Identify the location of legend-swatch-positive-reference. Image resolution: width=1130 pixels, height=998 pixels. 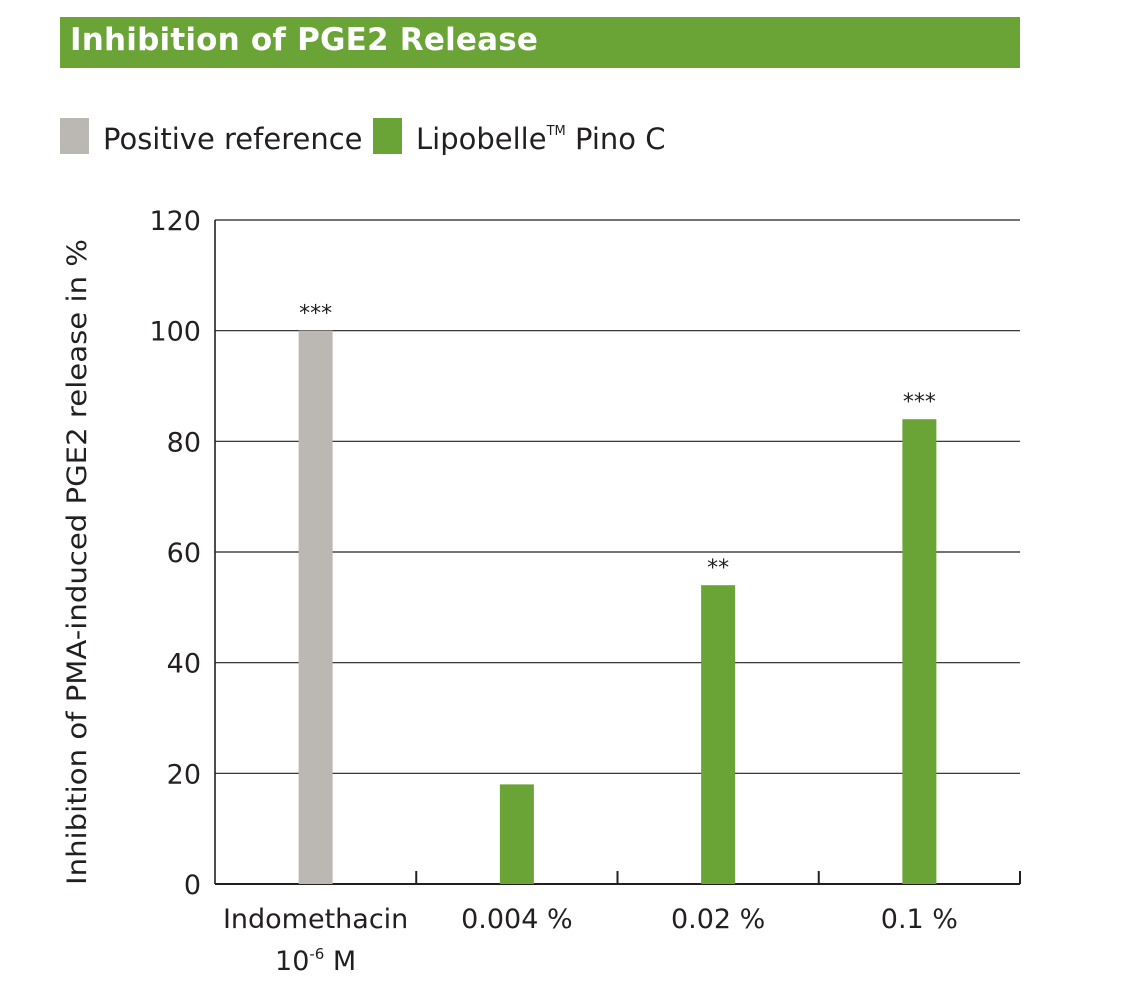
(74, 136).